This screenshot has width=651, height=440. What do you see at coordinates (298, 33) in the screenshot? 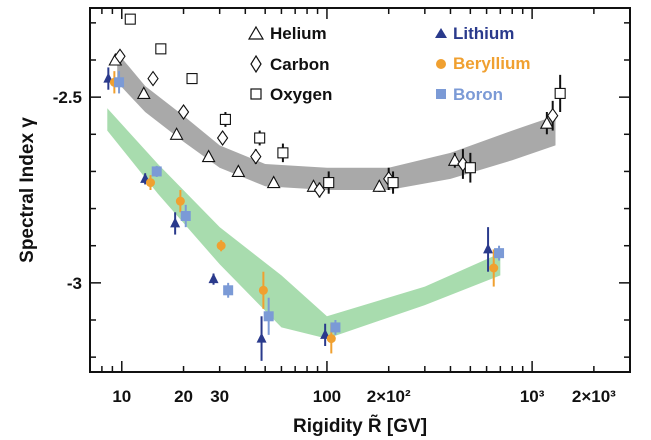
I see `legend-helium-label: Helium` at bounding box center [298, 33].